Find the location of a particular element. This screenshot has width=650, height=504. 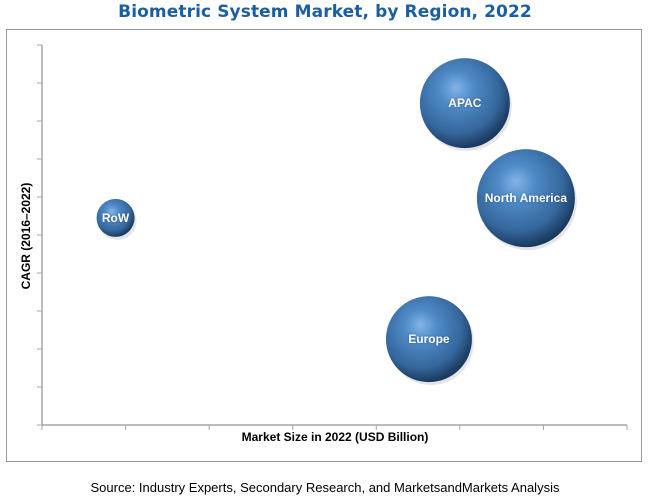

bubble-north-america is located at coordinates (525, 198).